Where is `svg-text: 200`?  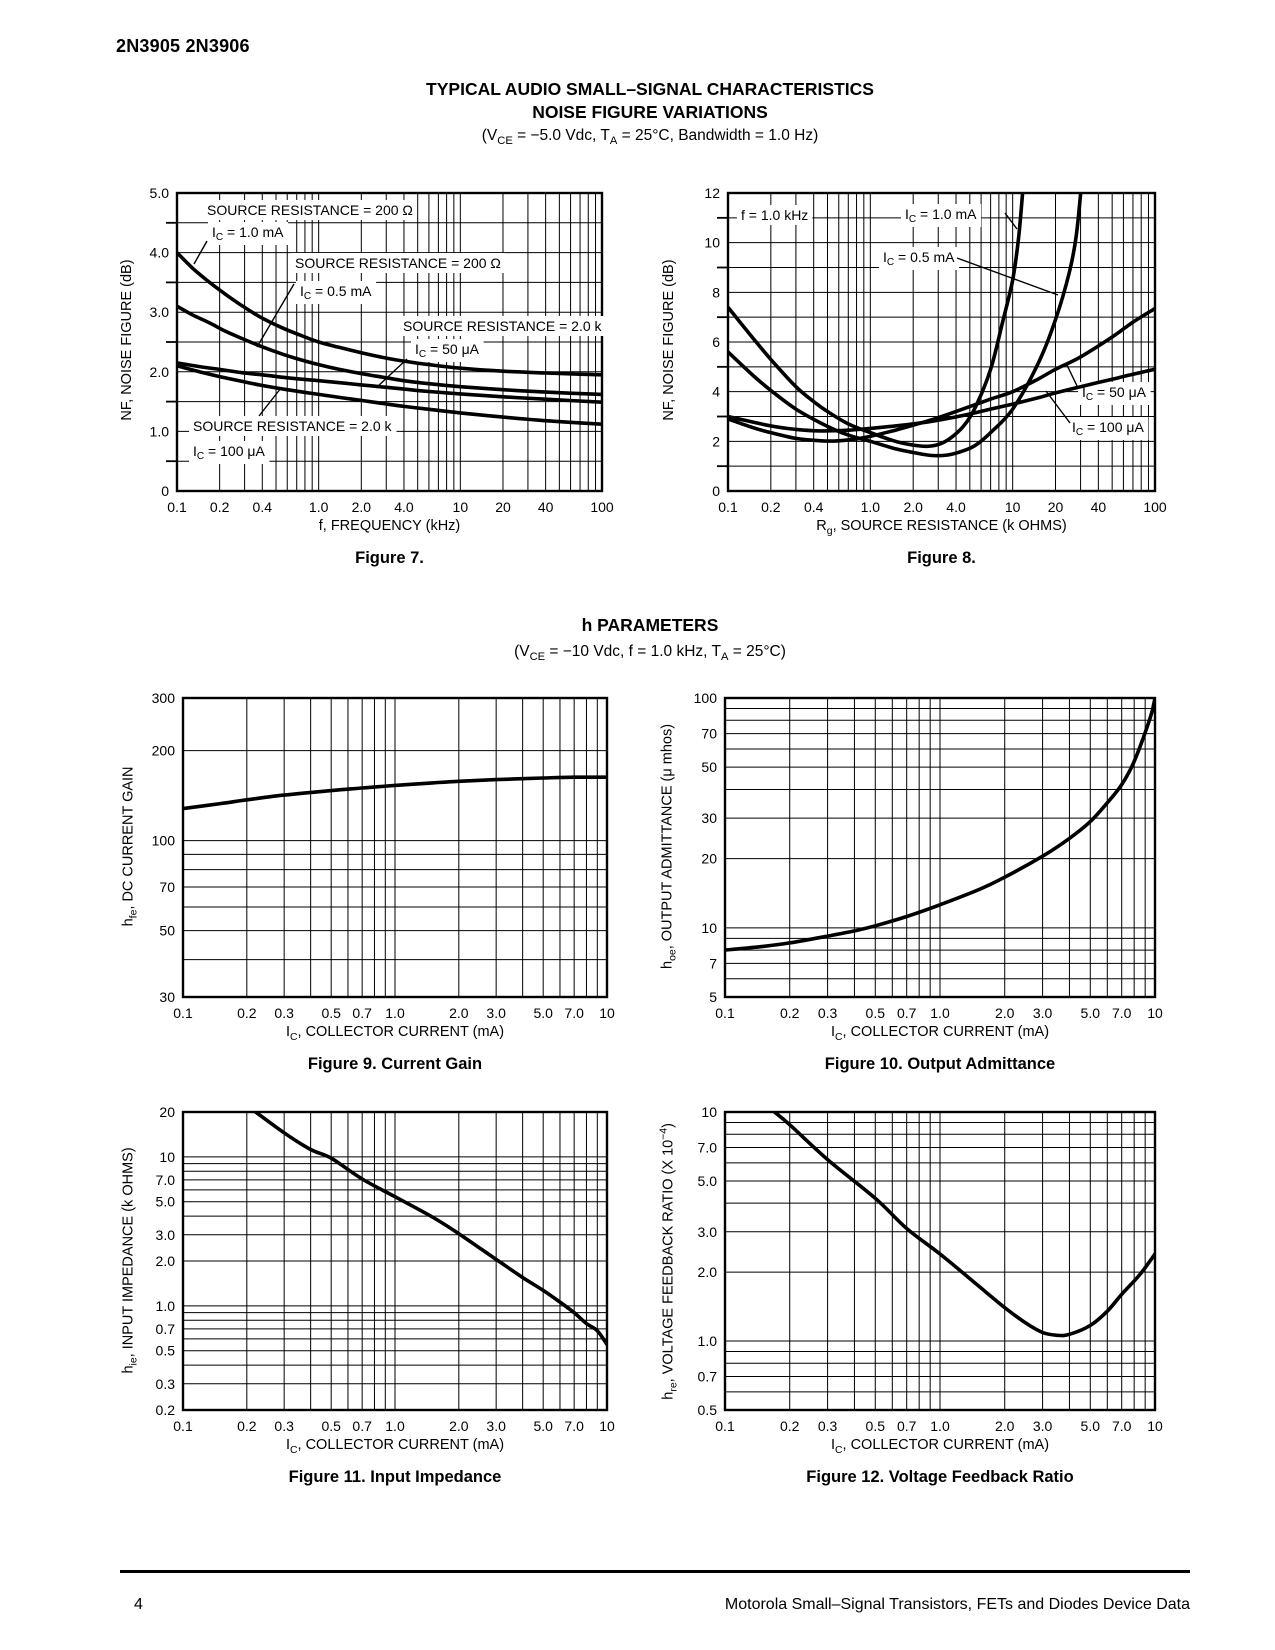 svg-text: 200 is located at coordinates (164, 751).